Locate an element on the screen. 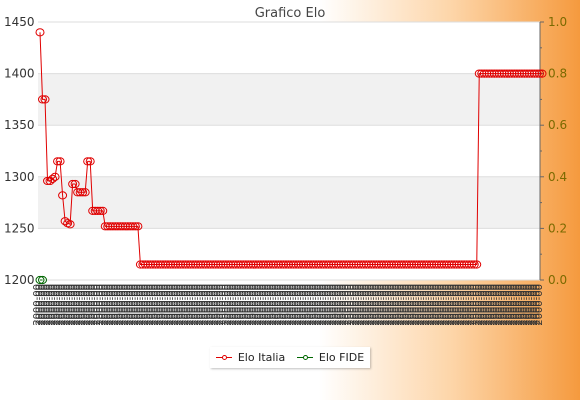  left-axis-ticks: 1200 1250 1300 1350 1400 1450 is located at coordinates (19, 151).